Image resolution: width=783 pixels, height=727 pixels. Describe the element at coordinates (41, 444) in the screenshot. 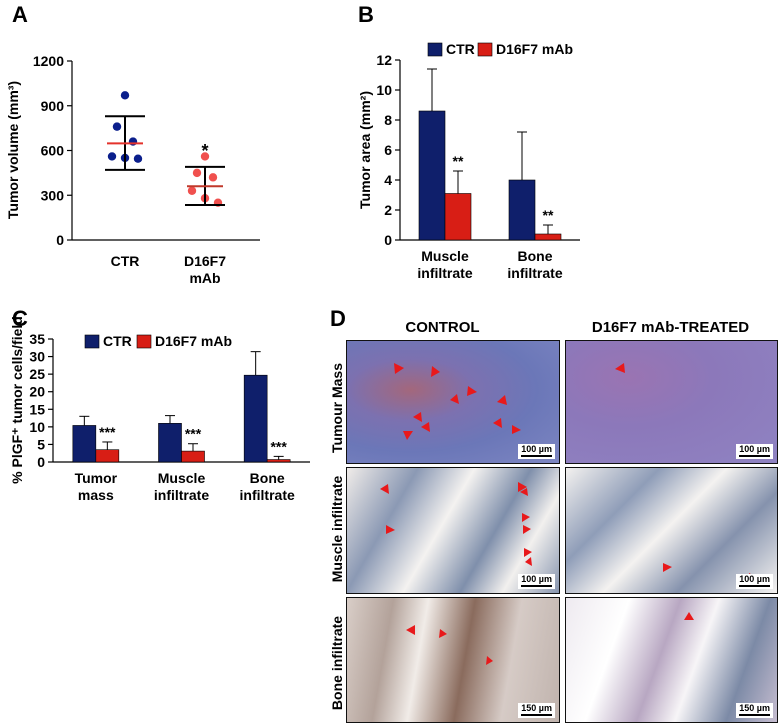

I see `y-tick-label: 5` at that location.